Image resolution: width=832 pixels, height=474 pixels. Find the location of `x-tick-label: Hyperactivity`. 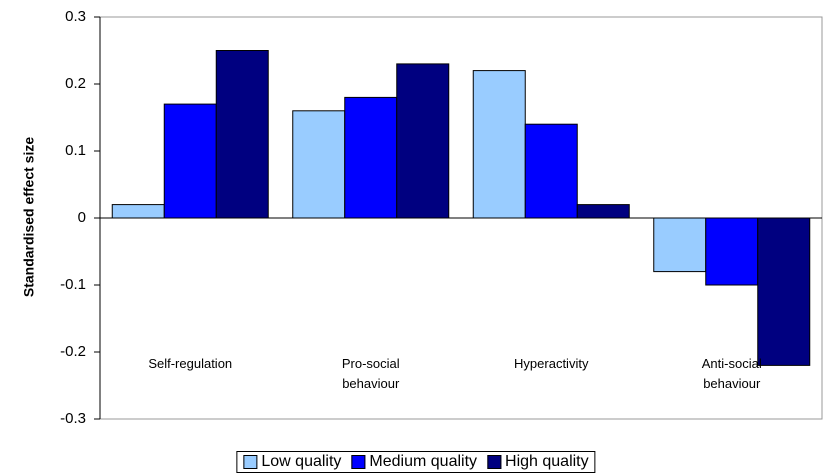

x-tick-label: Hyperactivity is located at coordinates (551, 363).